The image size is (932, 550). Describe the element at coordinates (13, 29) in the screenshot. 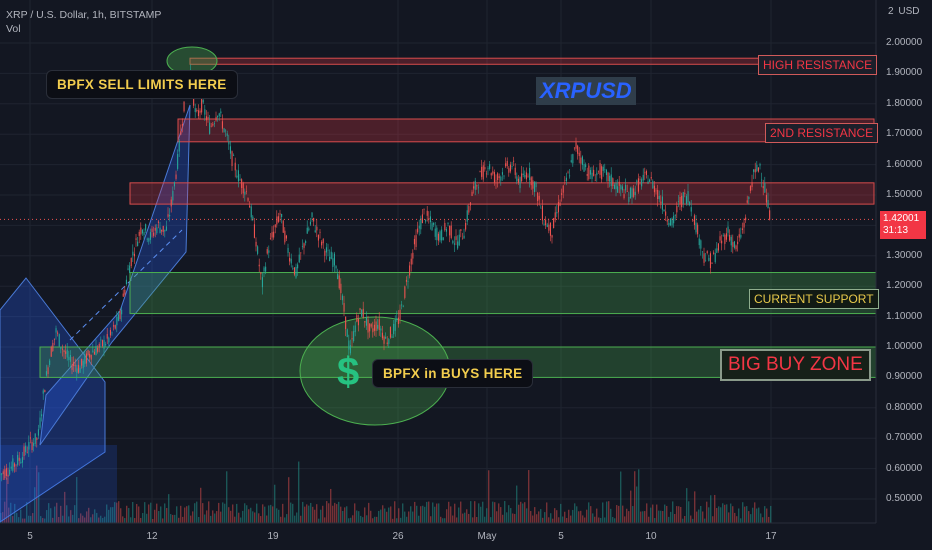

I see `volume-indicator-label: Vol` at that location.